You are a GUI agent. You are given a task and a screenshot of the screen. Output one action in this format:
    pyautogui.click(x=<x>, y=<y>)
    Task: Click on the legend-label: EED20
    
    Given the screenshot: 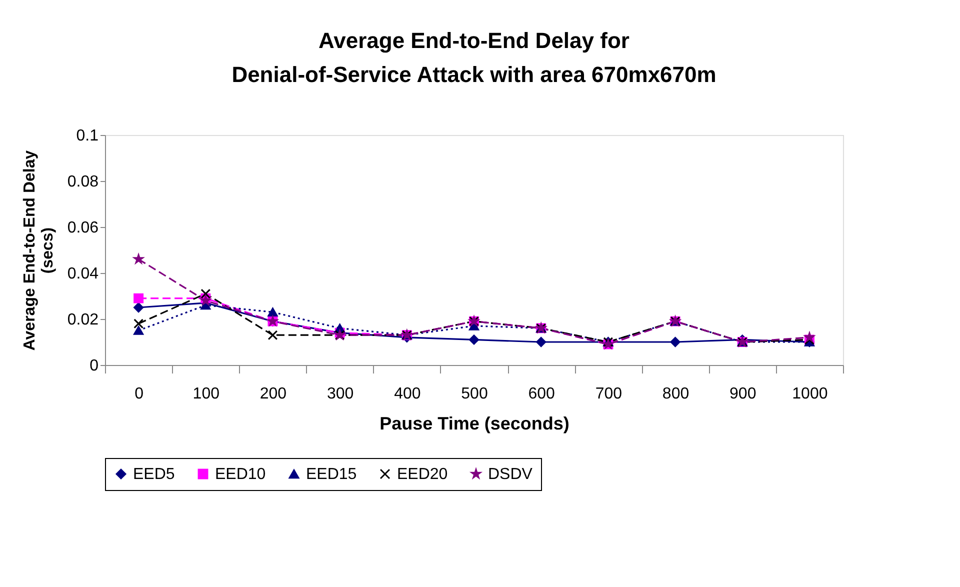 What is the action you would take?
    pyautogui.click(x=422, y=474)
    